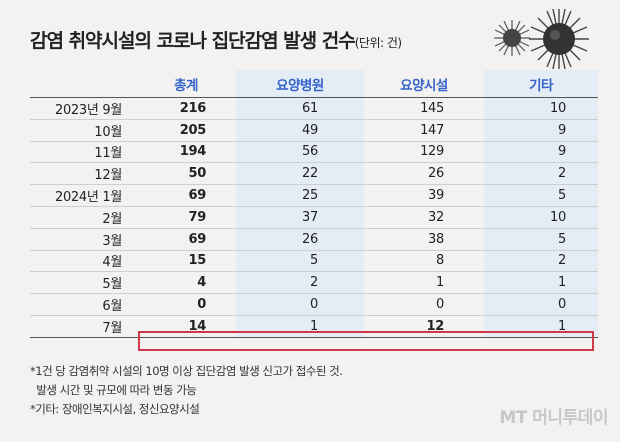 This screenshot has height=442, width=620. What do you see at coordinates (424, 217) in the screenshot?
I see `cell-nursing-facility: 32` at bounding box center [424, 217].